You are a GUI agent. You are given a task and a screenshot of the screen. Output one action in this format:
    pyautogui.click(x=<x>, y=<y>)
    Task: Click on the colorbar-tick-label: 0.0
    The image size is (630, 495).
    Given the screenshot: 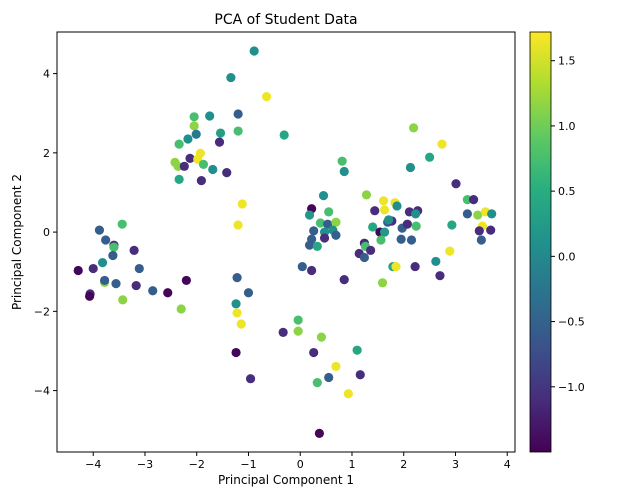 What is the action you would take?
    pyautogui.click(x=567, y=256)
    